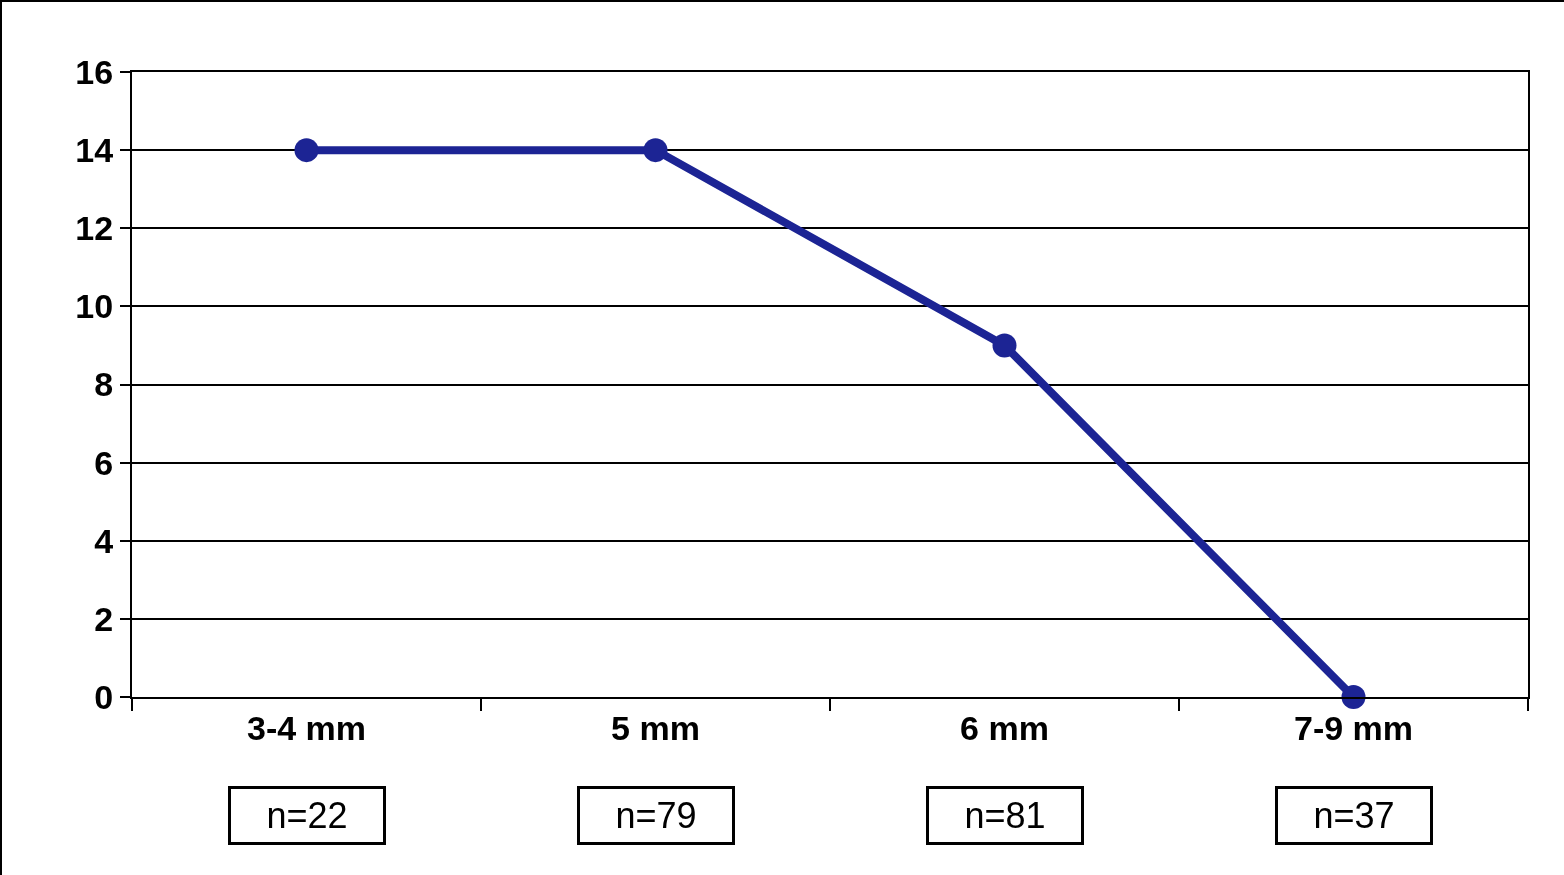  Describe the element at coordinates (1004, 727) in the screenshot. I see `x-tick-label: 6 mm` at that location.